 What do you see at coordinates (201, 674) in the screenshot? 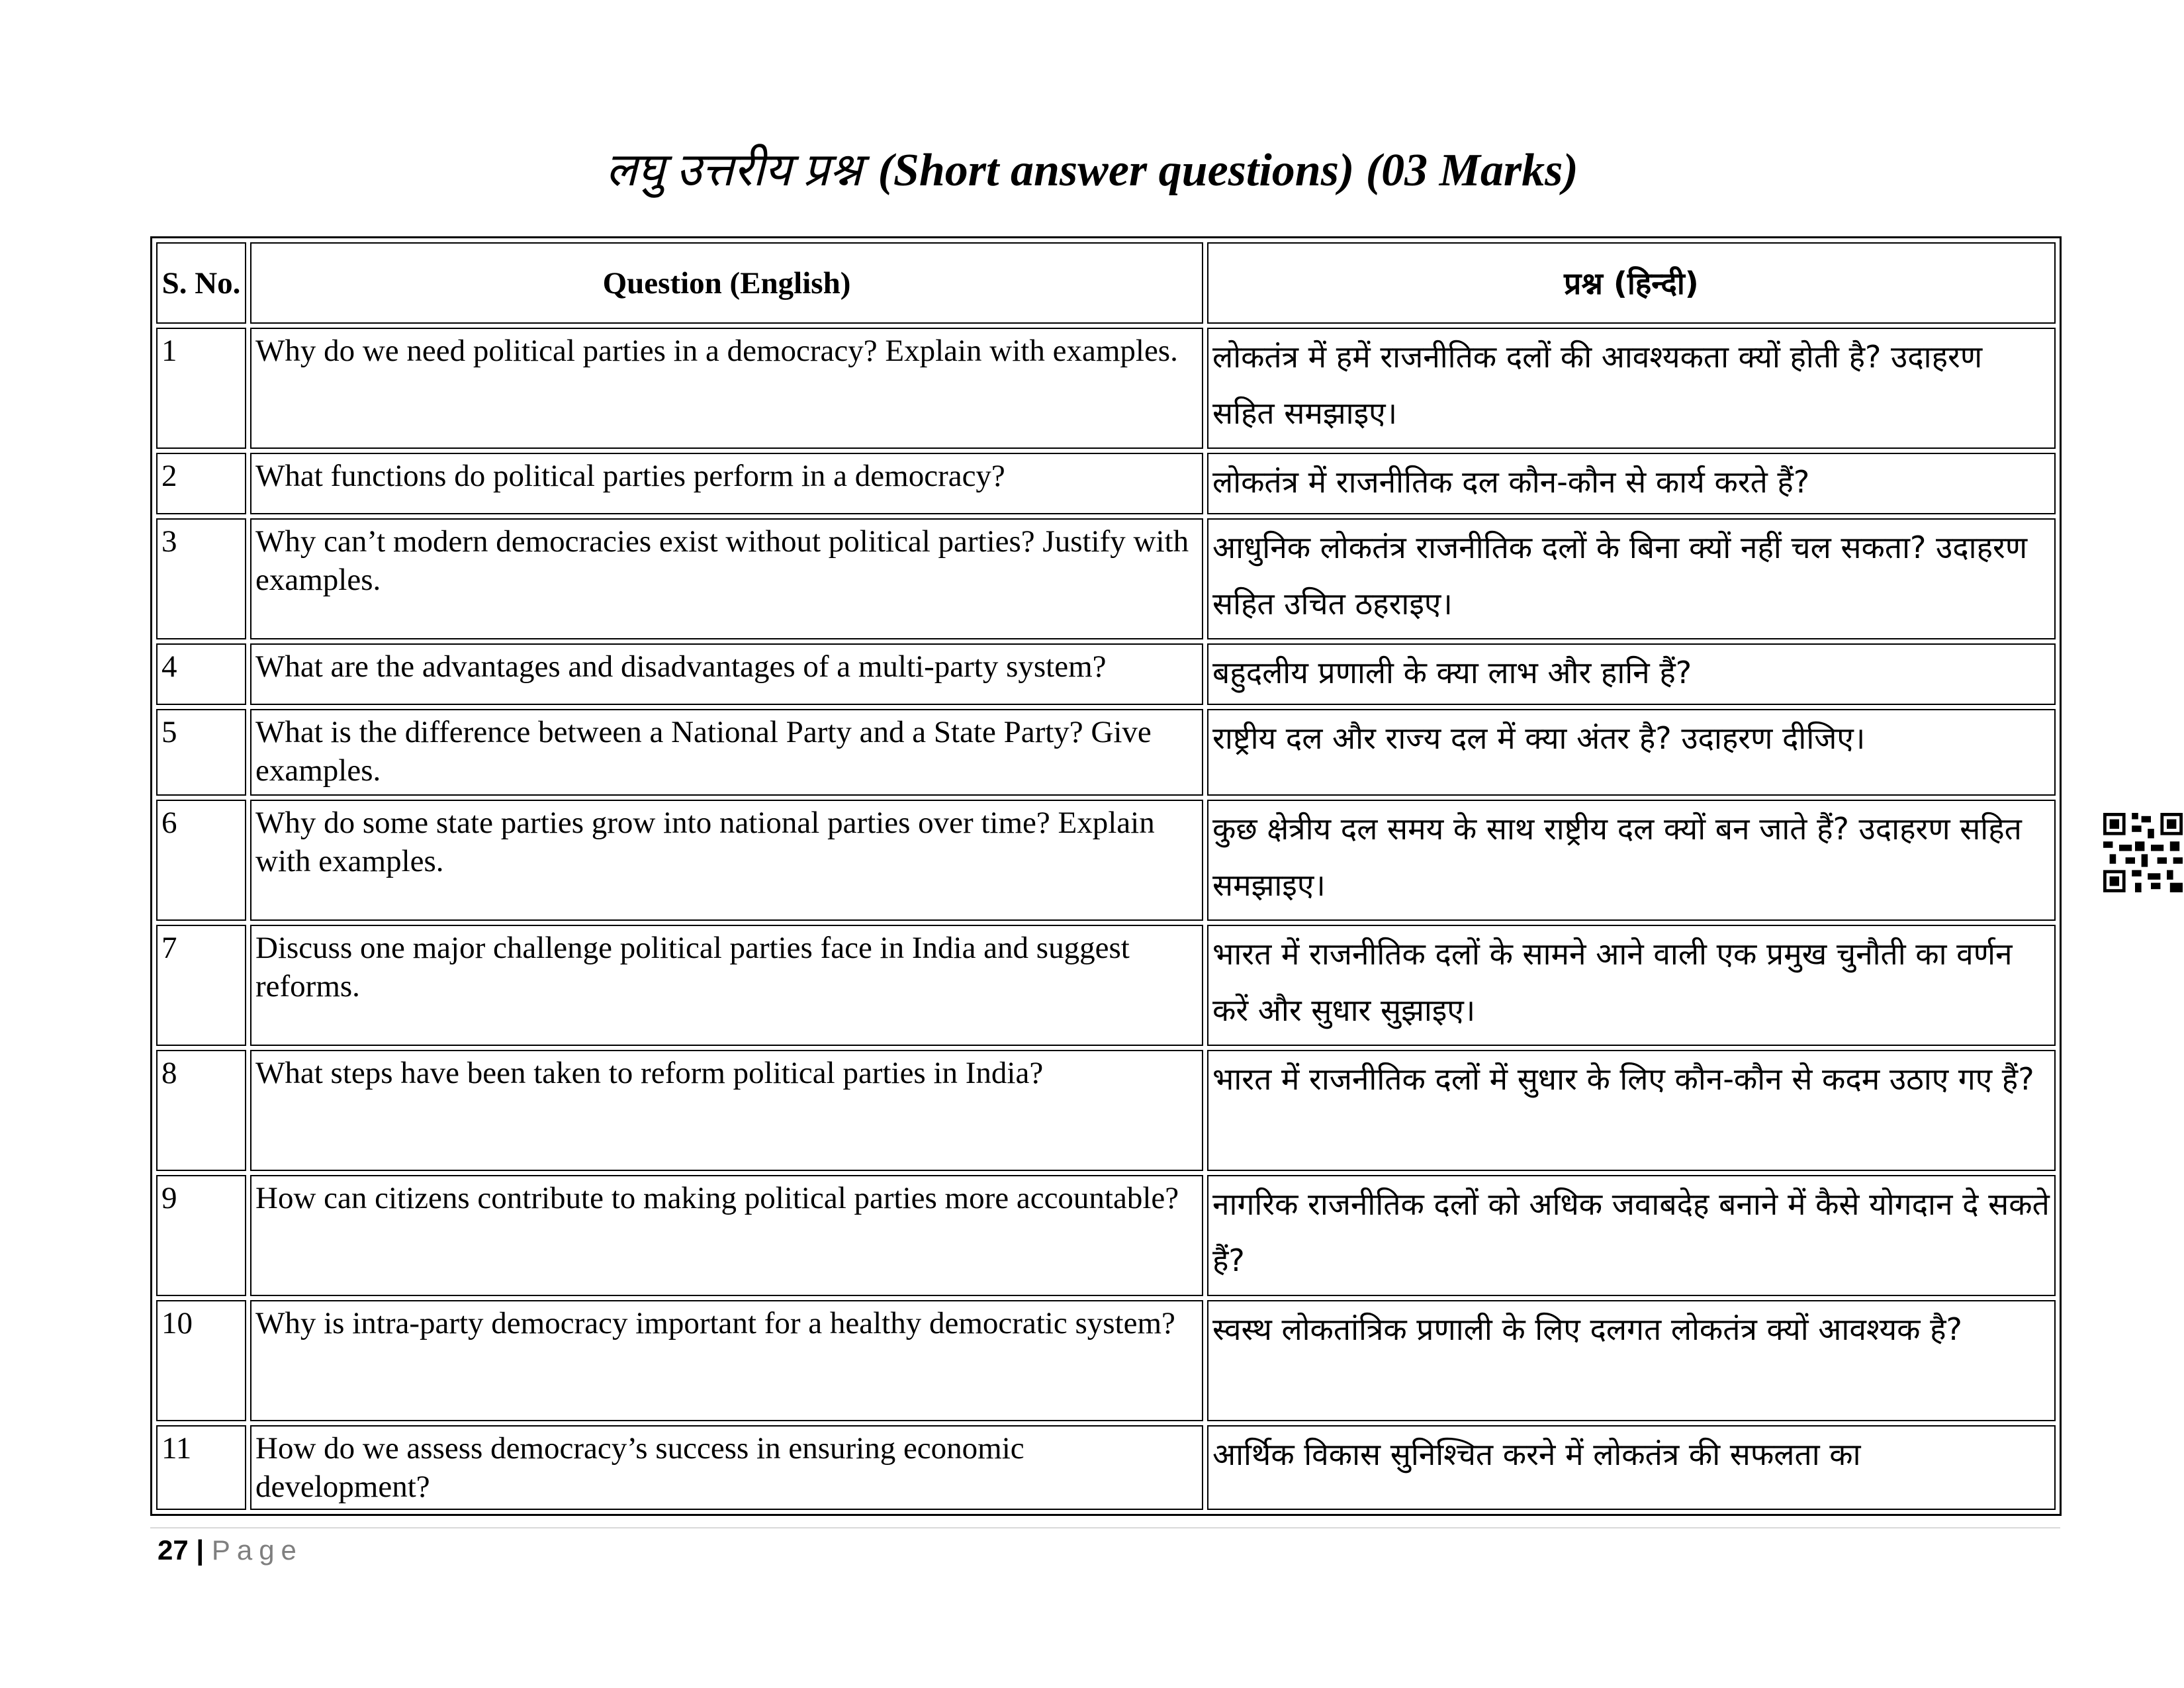
I see `sno-cell: 4` at bounding box center [201, 674].